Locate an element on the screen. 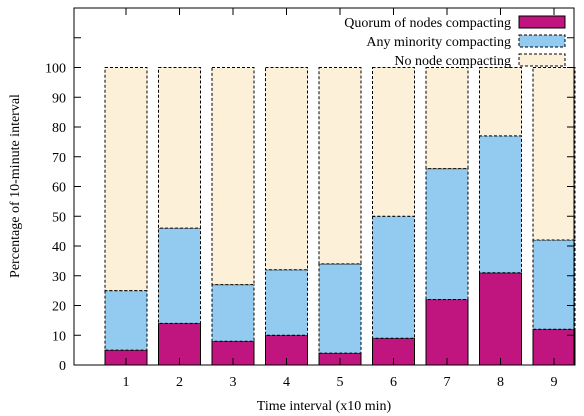  x-tick-label: 5 is located at coordinates (340, 382).